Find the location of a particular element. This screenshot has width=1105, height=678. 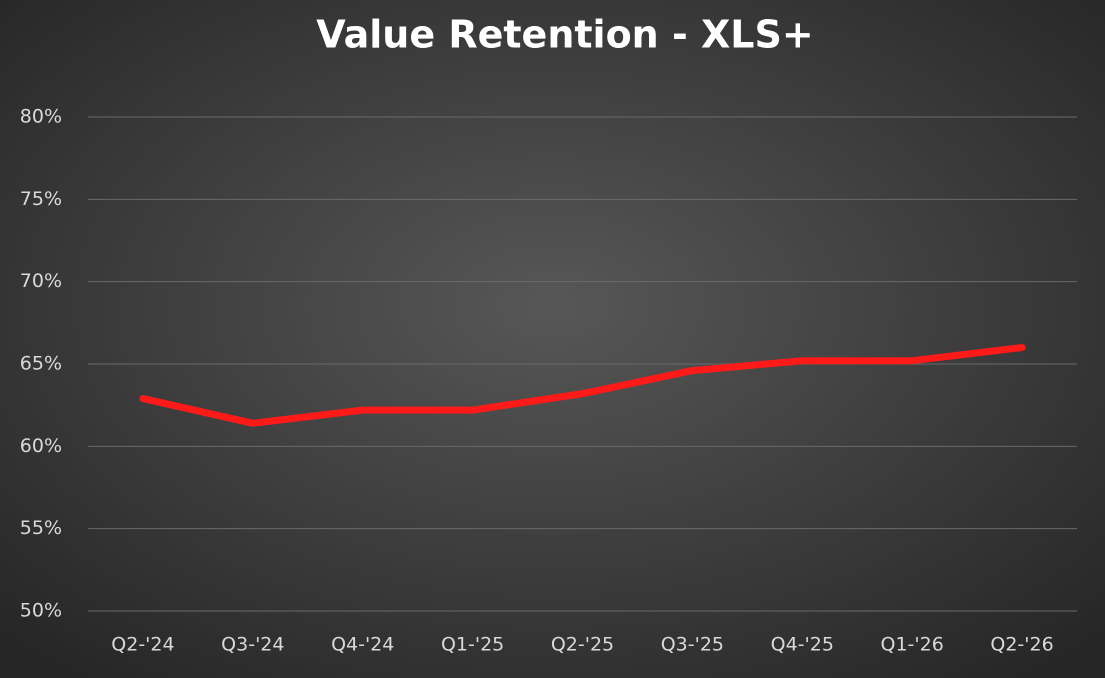

x-tick-label: Q2-'25 is located at coordinates (582, 645).